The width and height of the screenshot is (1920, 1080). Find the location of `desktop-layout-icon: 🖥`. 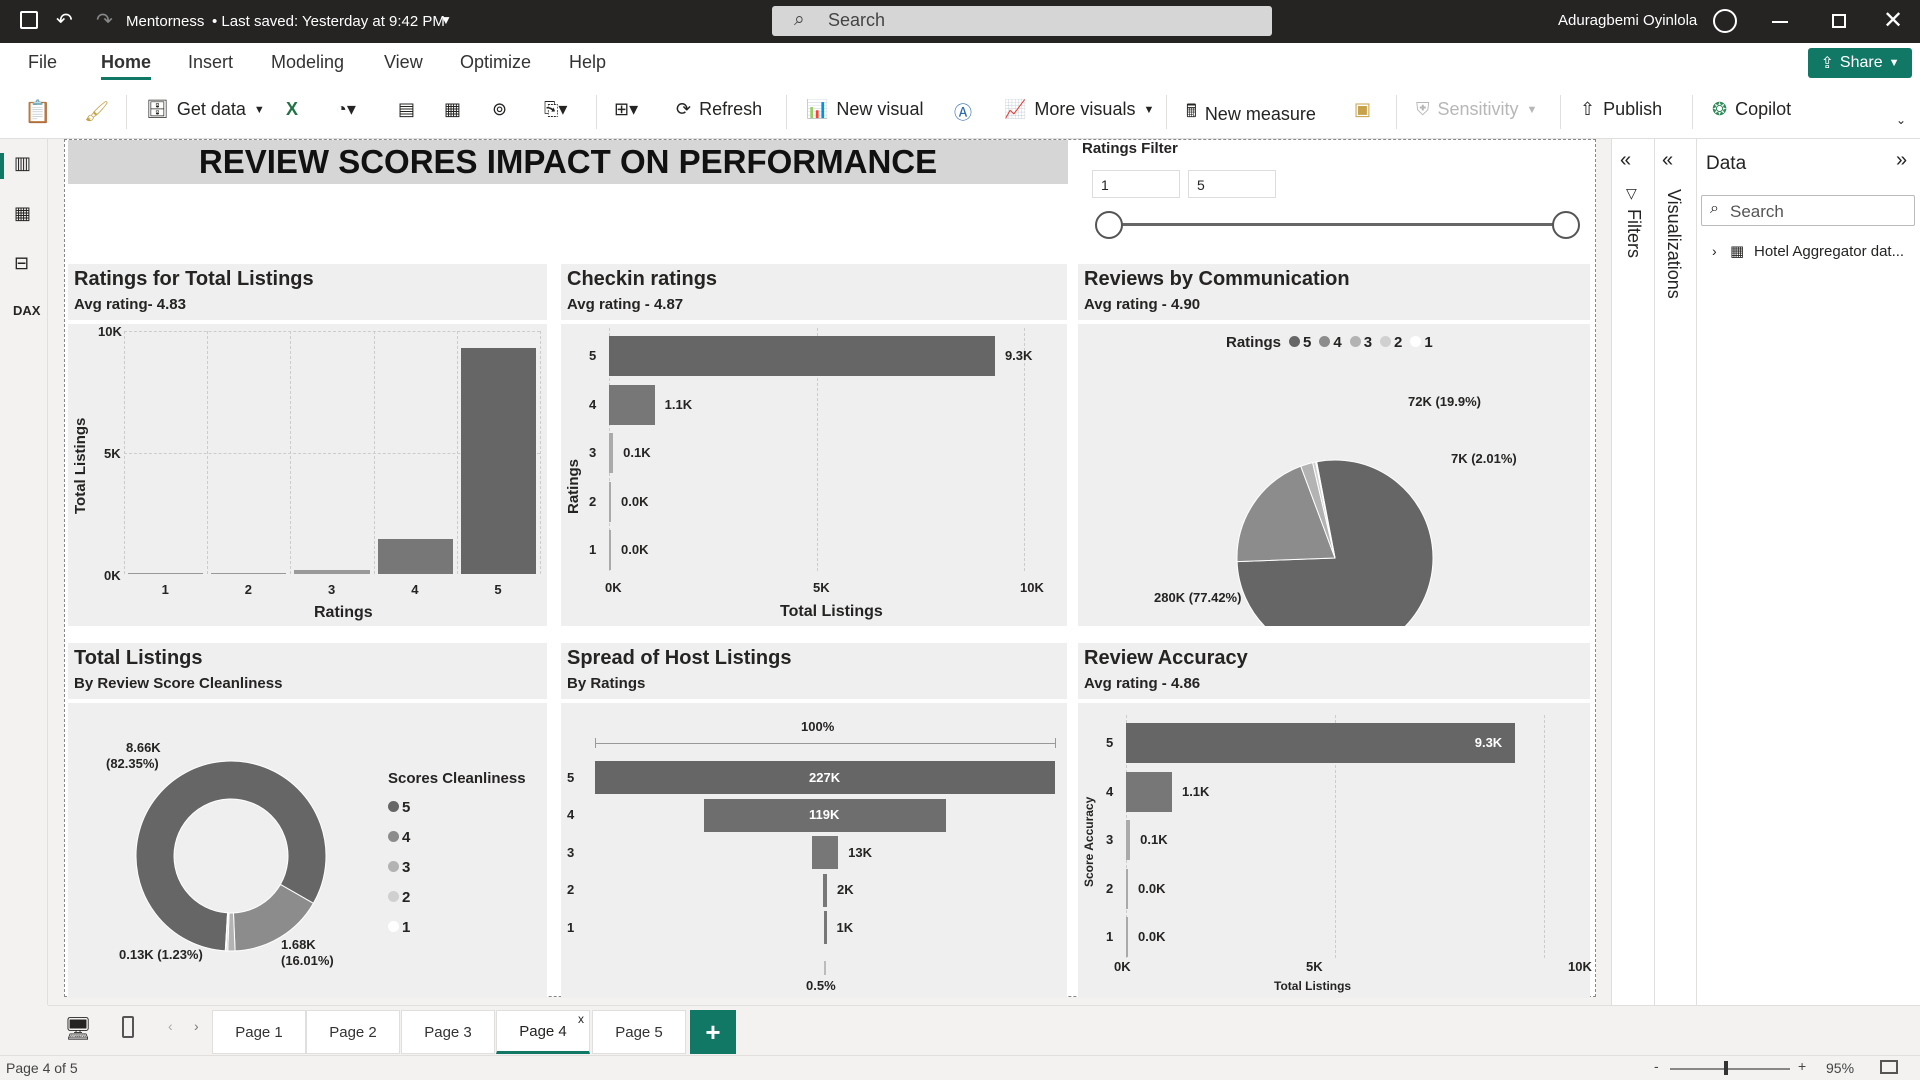

desktop-layout-icon: 🖥 is located at coordinates (78, 1028).